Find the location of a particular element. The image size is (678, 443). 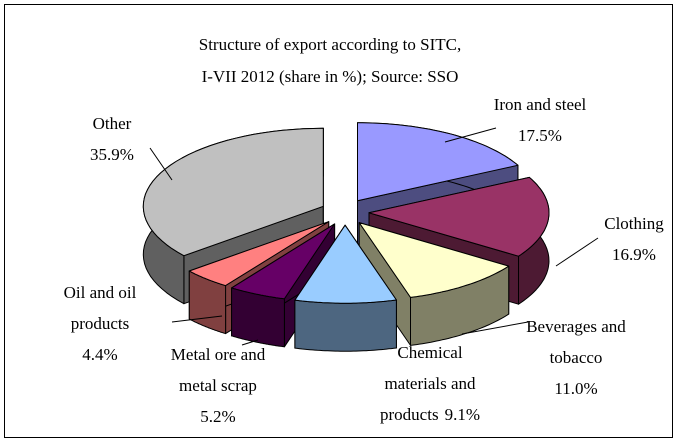

label-line: materials and is located at coordinates (430, 383).